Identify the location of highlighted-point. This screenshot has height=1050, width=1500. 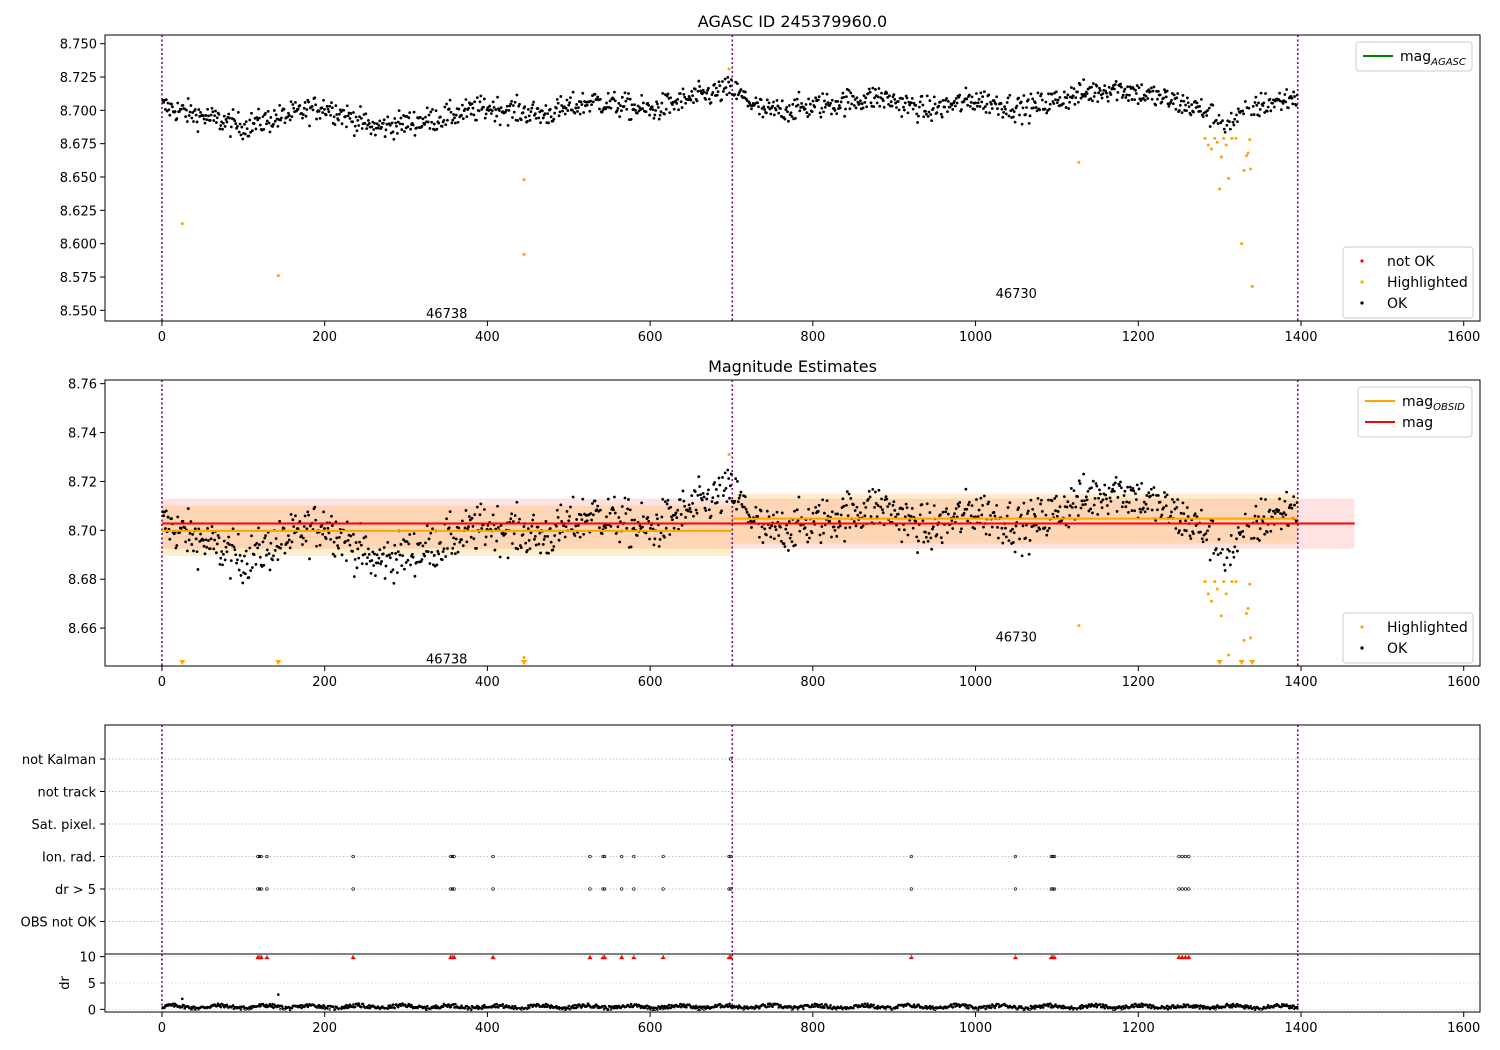
(1220, 189).